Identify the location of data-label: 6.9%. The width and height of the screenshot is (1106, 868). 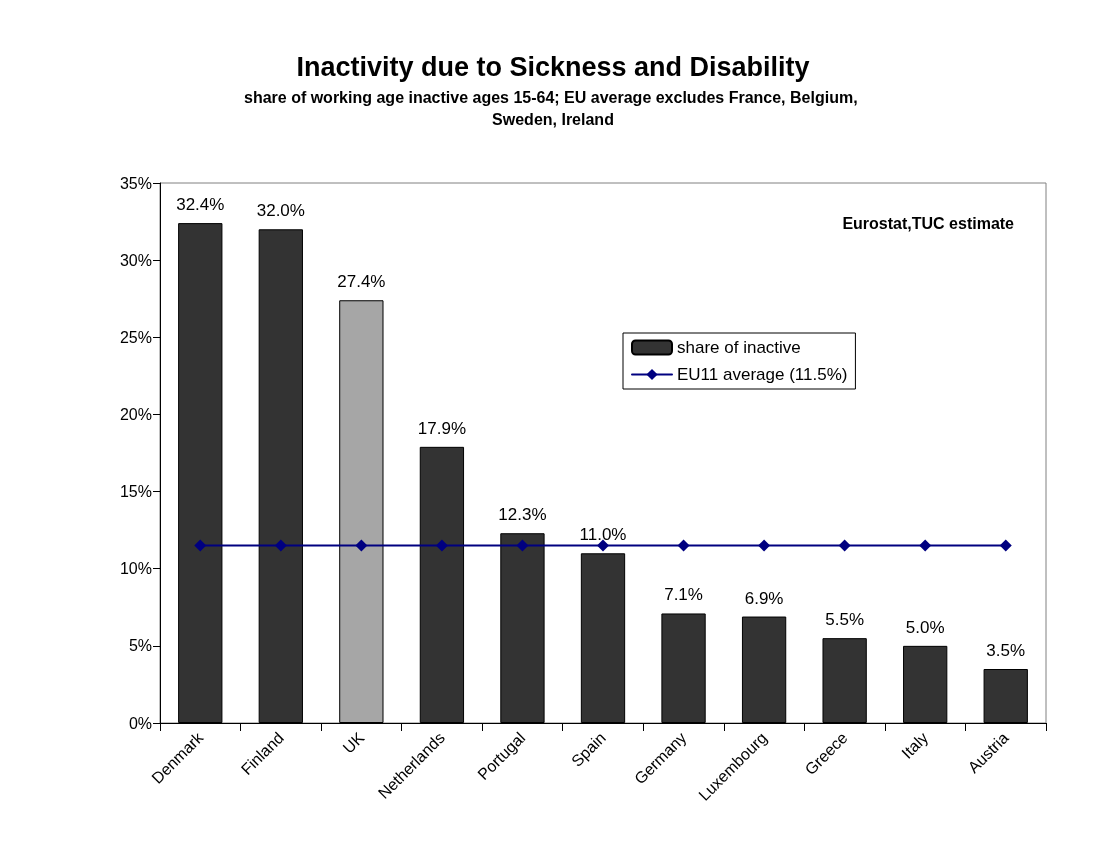
(764, 598).